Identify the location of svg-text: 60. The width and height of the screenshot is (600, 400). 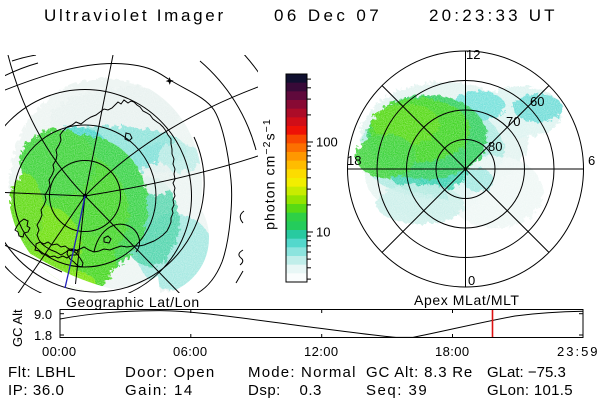
(537, 101).